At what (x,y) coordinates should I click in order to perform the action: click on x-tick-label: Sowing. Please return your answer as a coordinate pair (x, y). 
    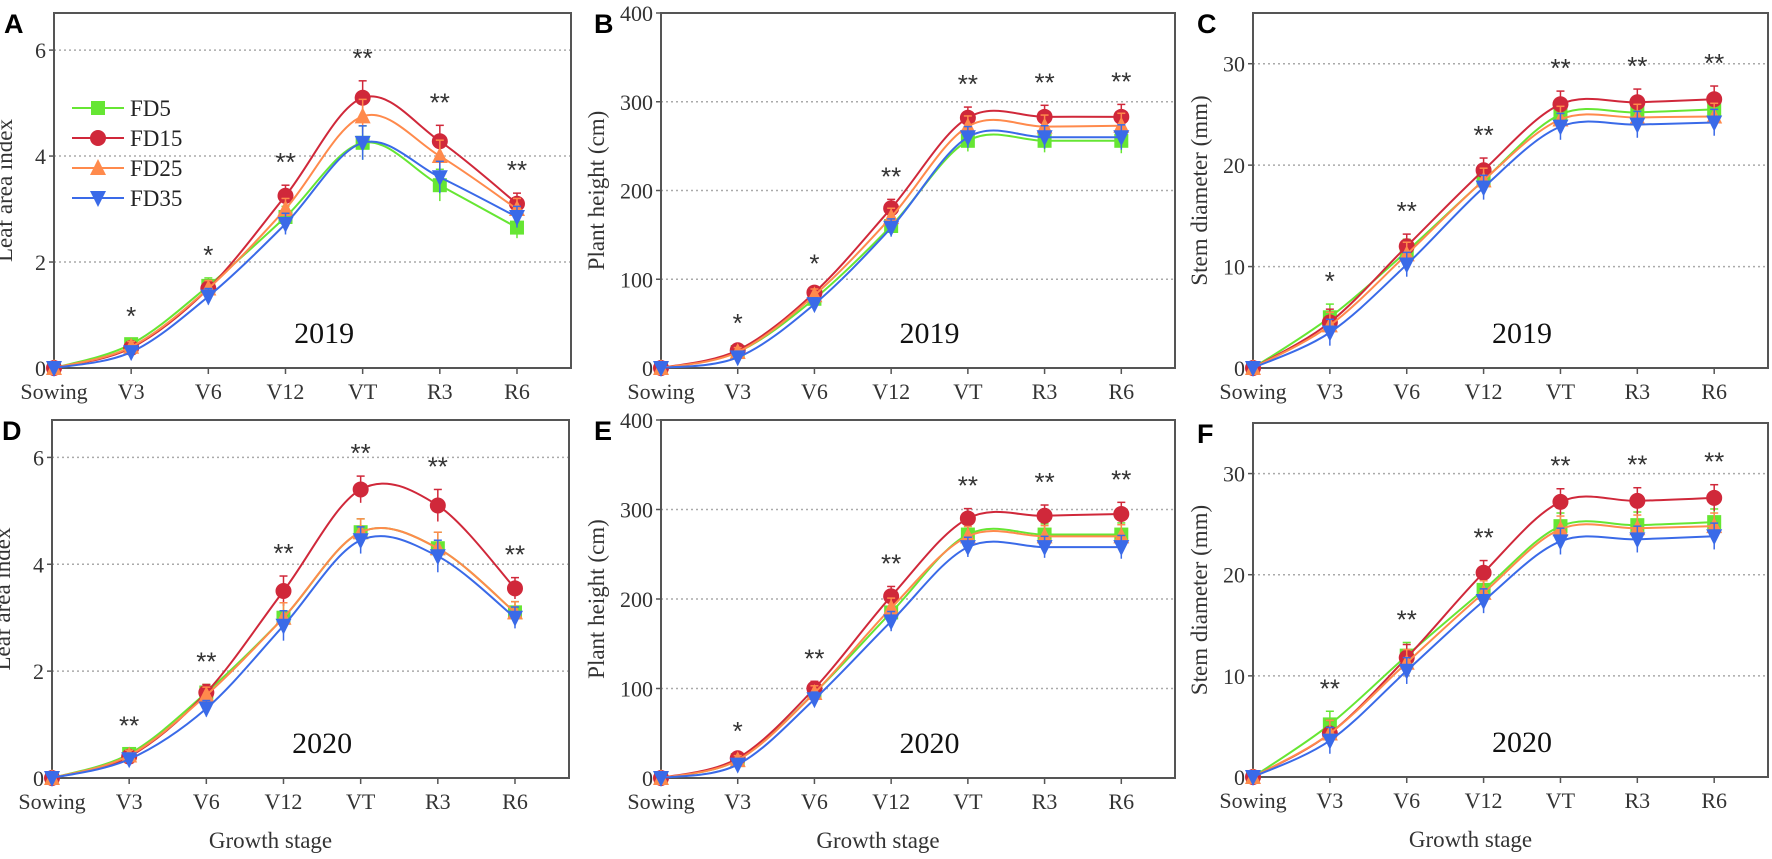
    Looking at the image, I should click on (53, 391).